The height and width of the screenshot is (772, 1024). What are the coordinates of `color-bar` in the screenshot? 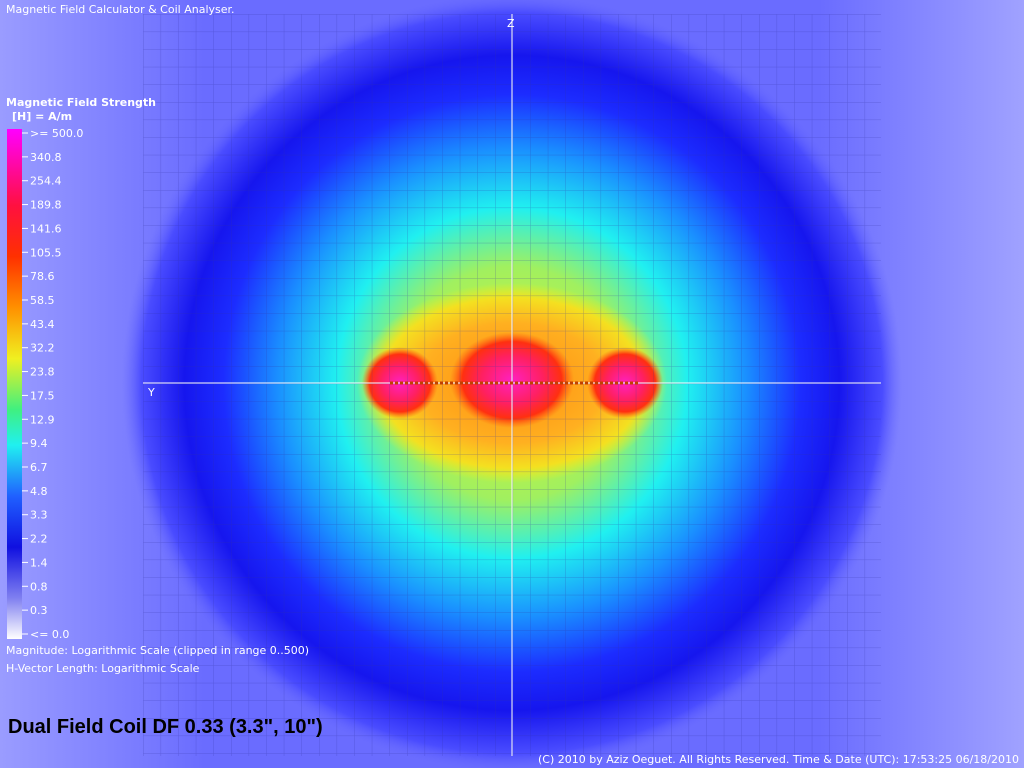 It's located at (14, 384).